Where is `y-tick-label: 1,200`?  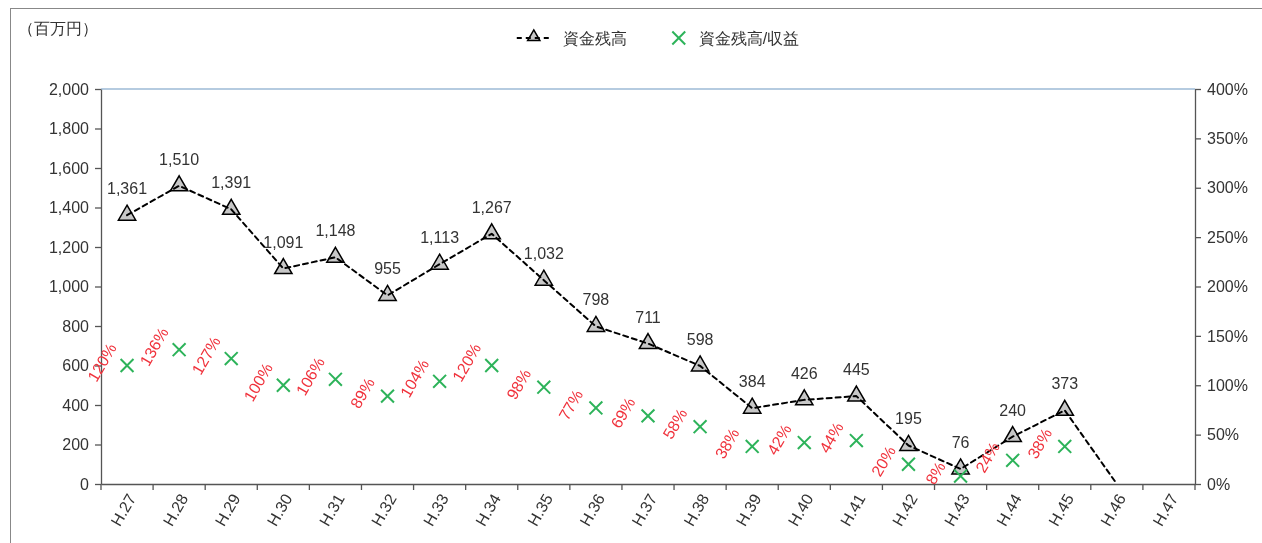
y-tick-label: 1,200 is located at coordinates (69, 247).